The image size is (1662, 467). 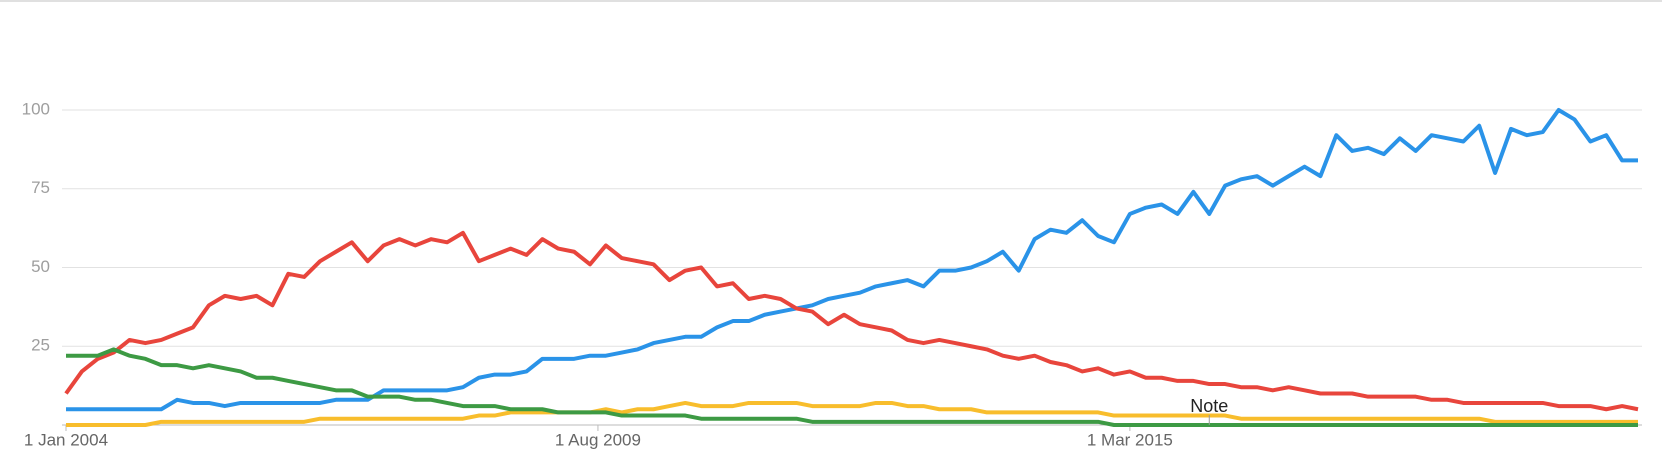 What do you see at coordinates (36, 108) in the screenshot?
I see `y-tick-label: 100` at bounding box center [36, 108].